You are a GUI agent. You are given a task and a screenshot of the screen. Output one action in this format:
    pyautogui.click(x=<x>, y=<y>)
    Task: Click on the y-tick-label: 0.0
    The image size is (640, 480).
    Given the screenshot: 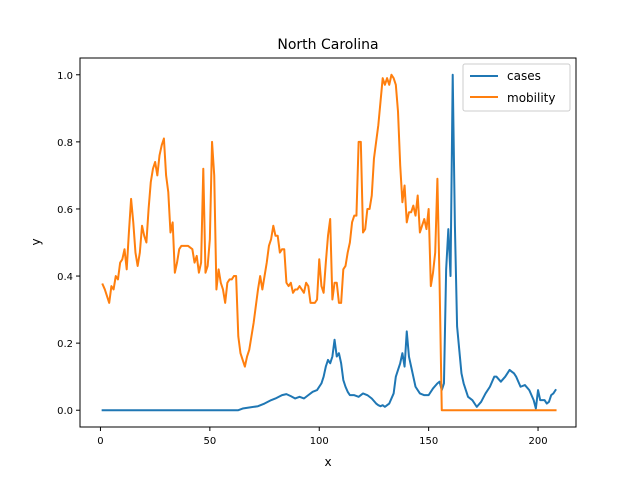 What is the action you would take?
    pyautogui.click(x=65, y=411)
    